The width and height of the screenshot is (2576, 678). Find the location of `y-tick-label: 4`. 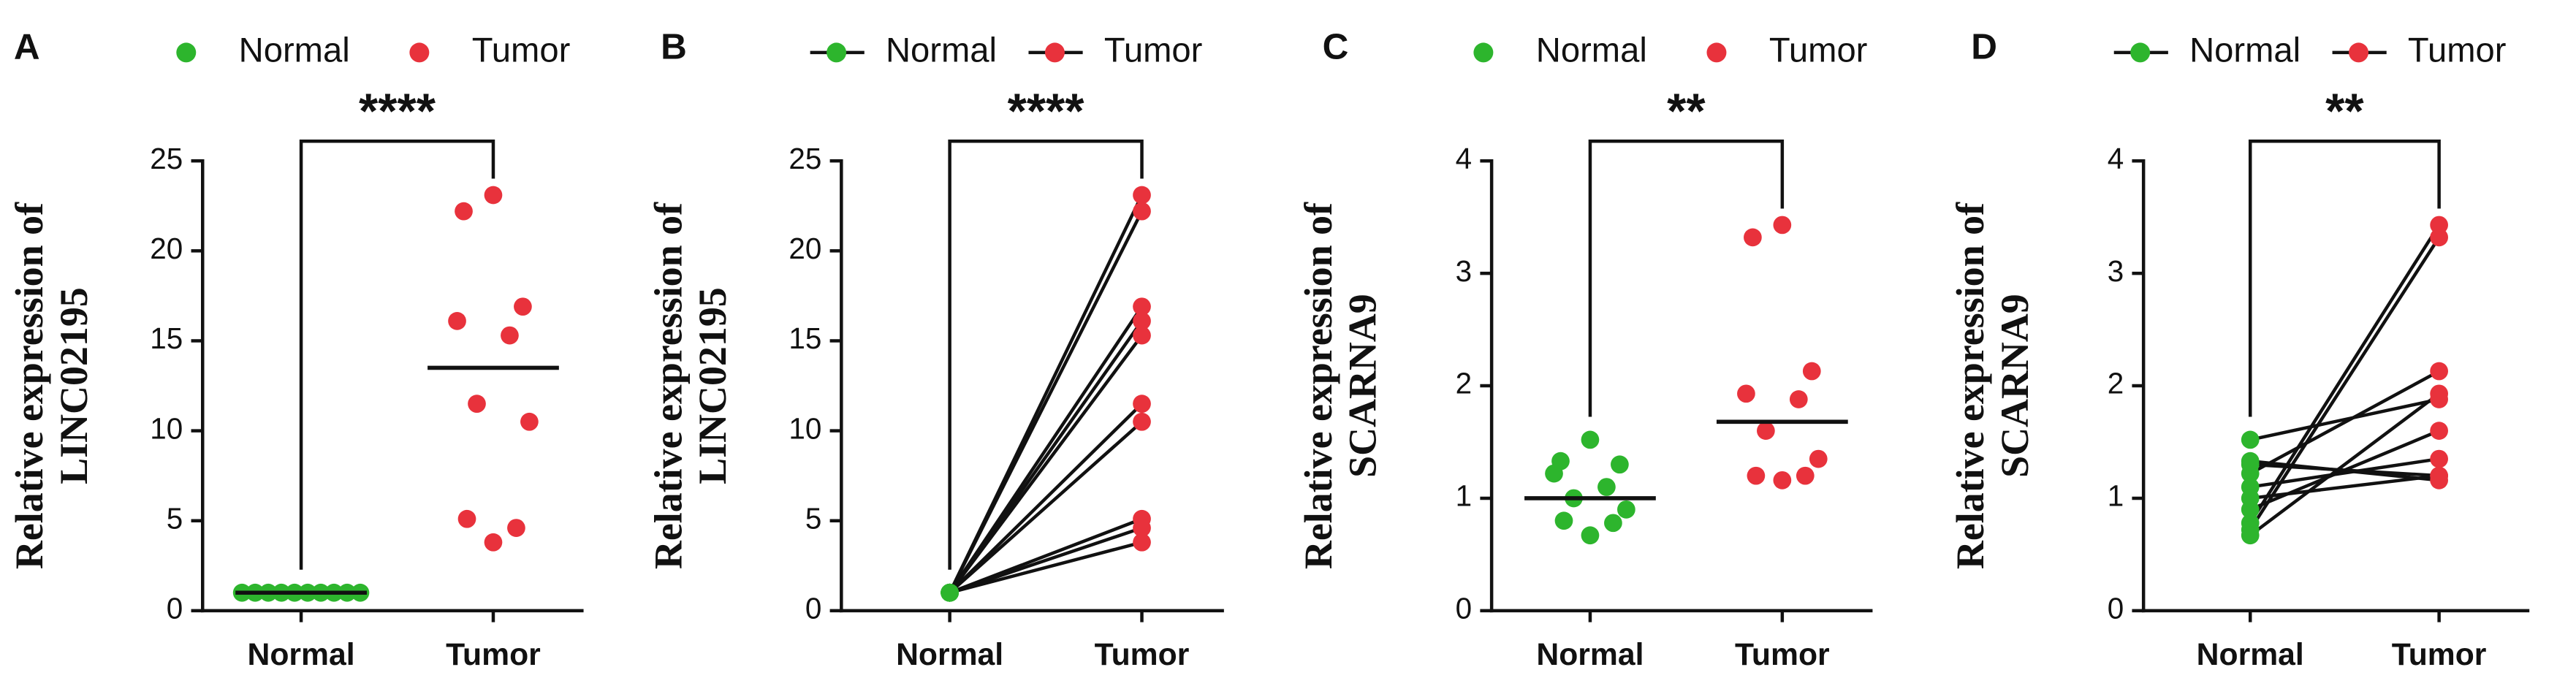

y-tick-label: 4 is located at coordinates (2116, 158).